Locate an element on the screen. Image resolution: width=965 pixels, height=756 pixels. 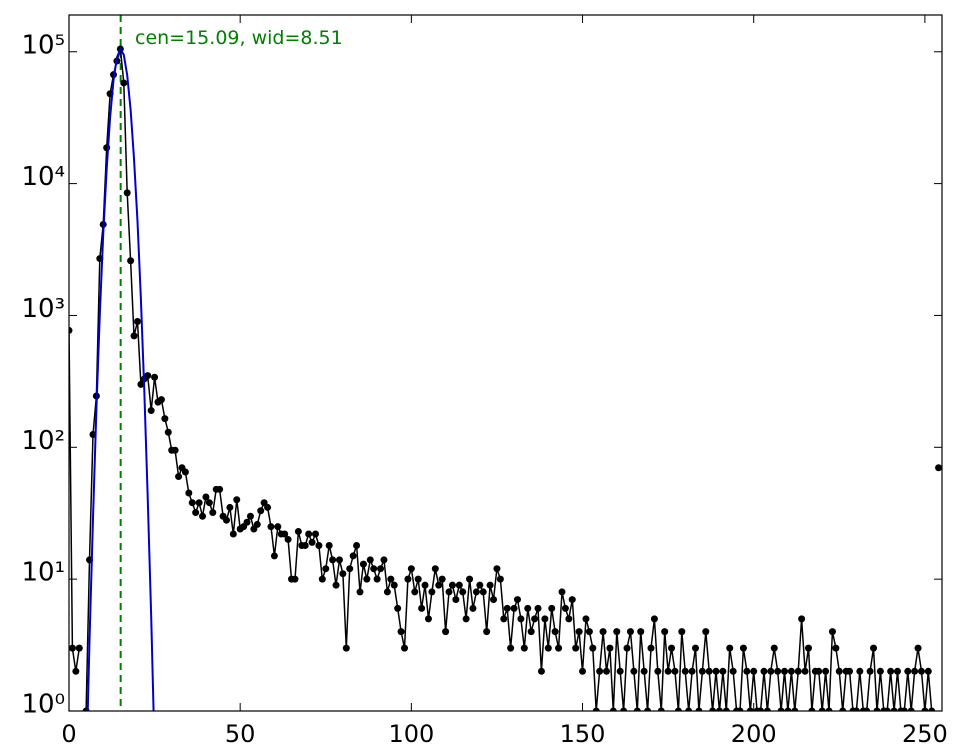
y-tick-label: 10⁰ is located at coordinates (43, 705).